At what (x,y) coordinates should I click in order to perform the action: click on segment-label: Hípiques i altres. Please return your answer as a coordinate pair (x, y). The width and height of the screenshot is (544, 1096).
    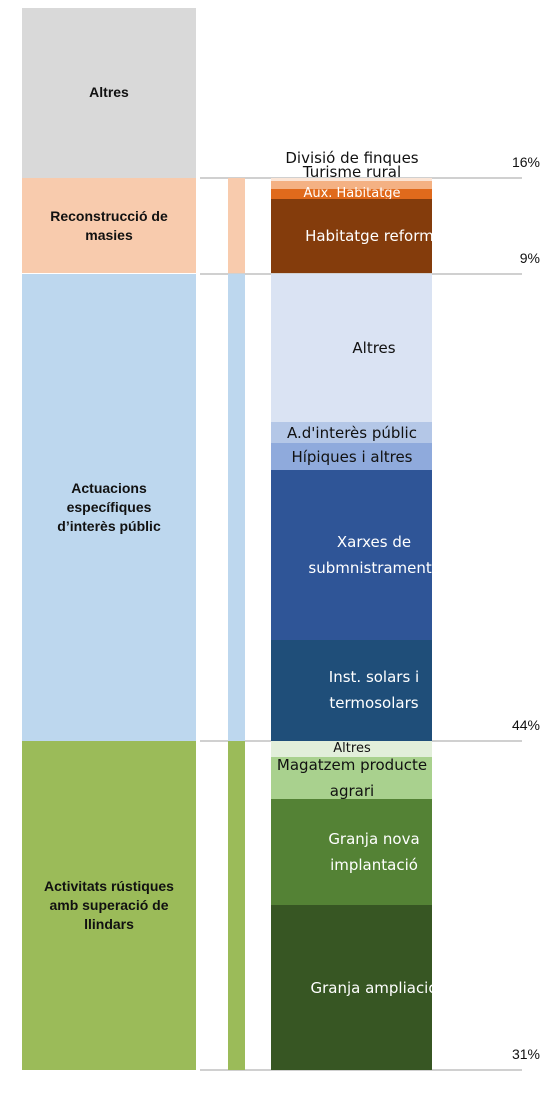
    Looking at the image, I should click on (352, 456).